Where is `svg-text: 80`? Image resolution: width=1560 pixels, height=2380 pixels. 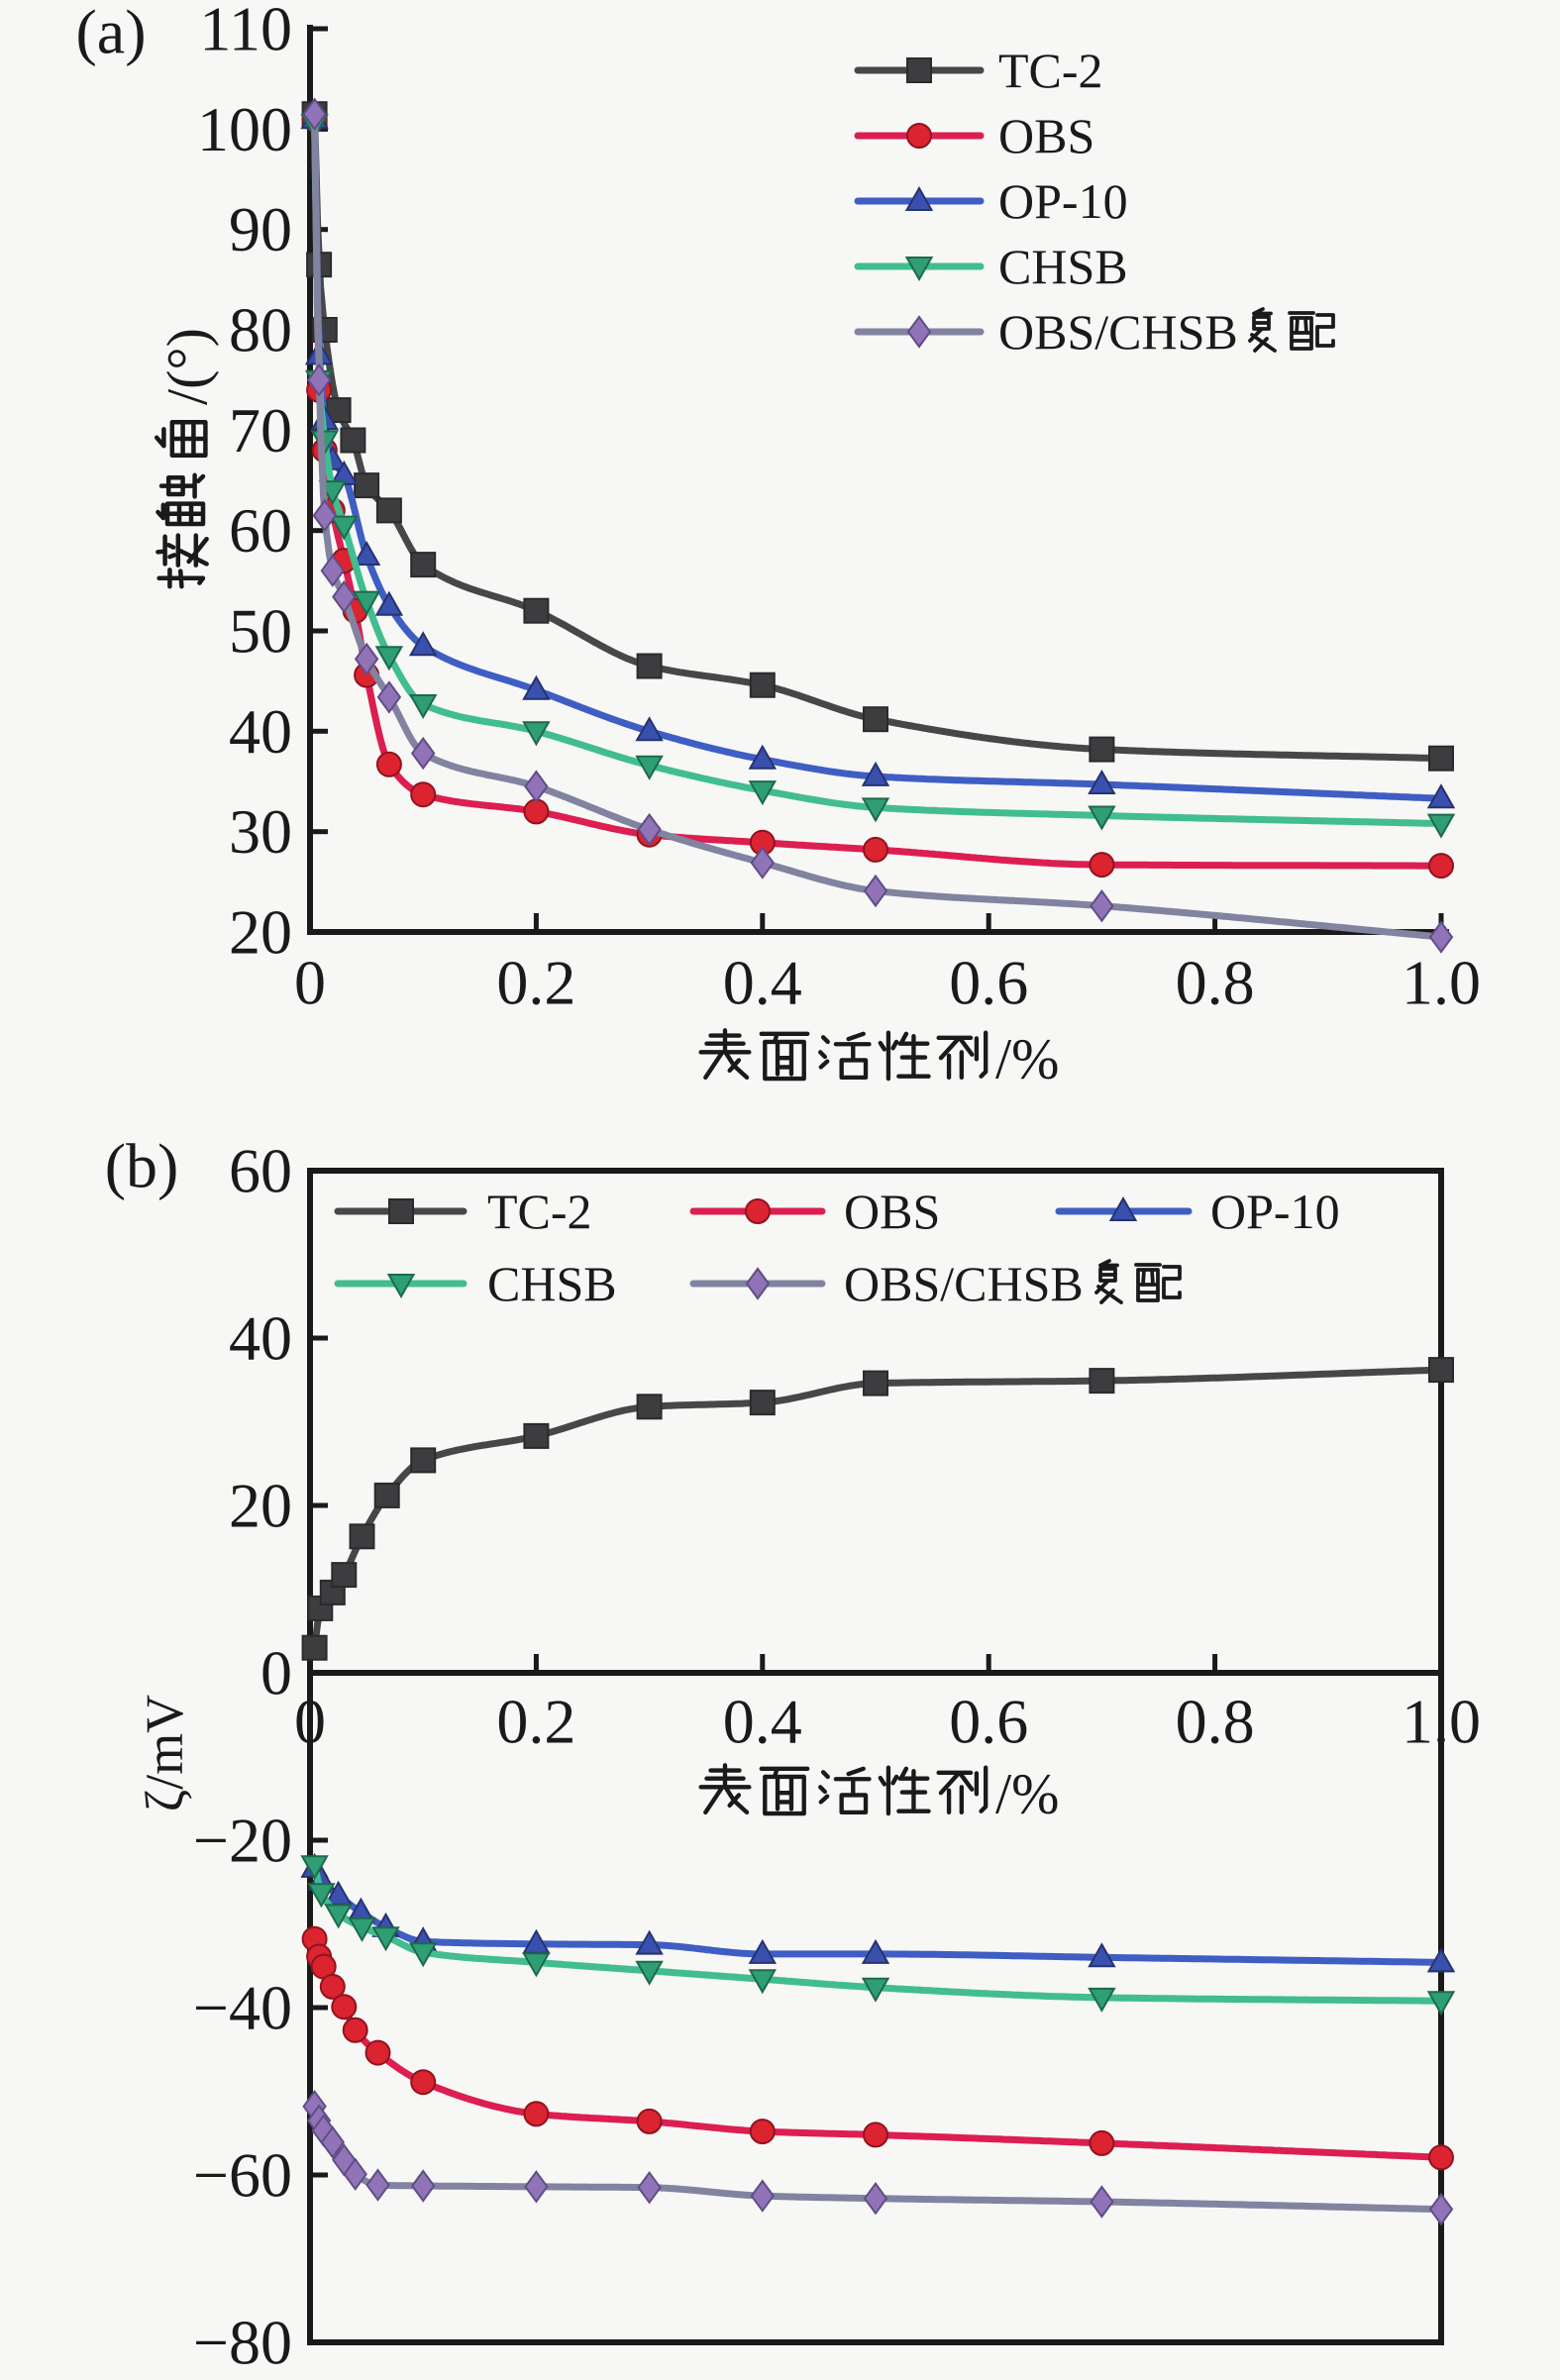
svg-text: 80 is located at coordinates (260, 330).